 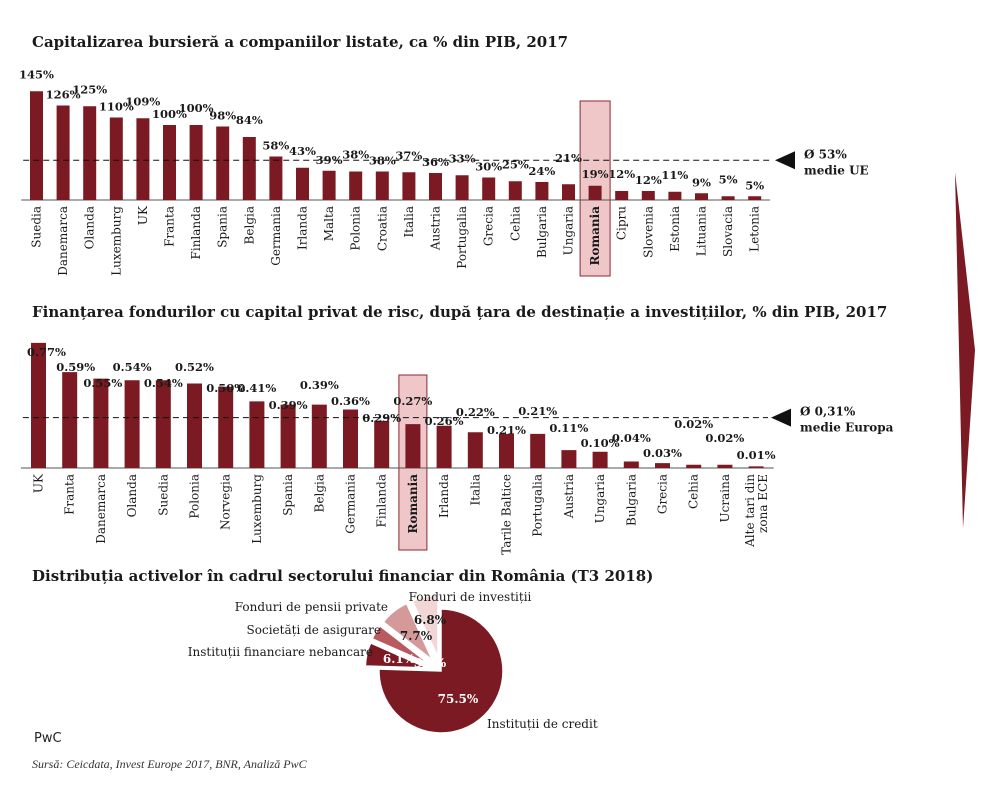 I want to click on value-label: 0.21%, so click(x=537, y=411).